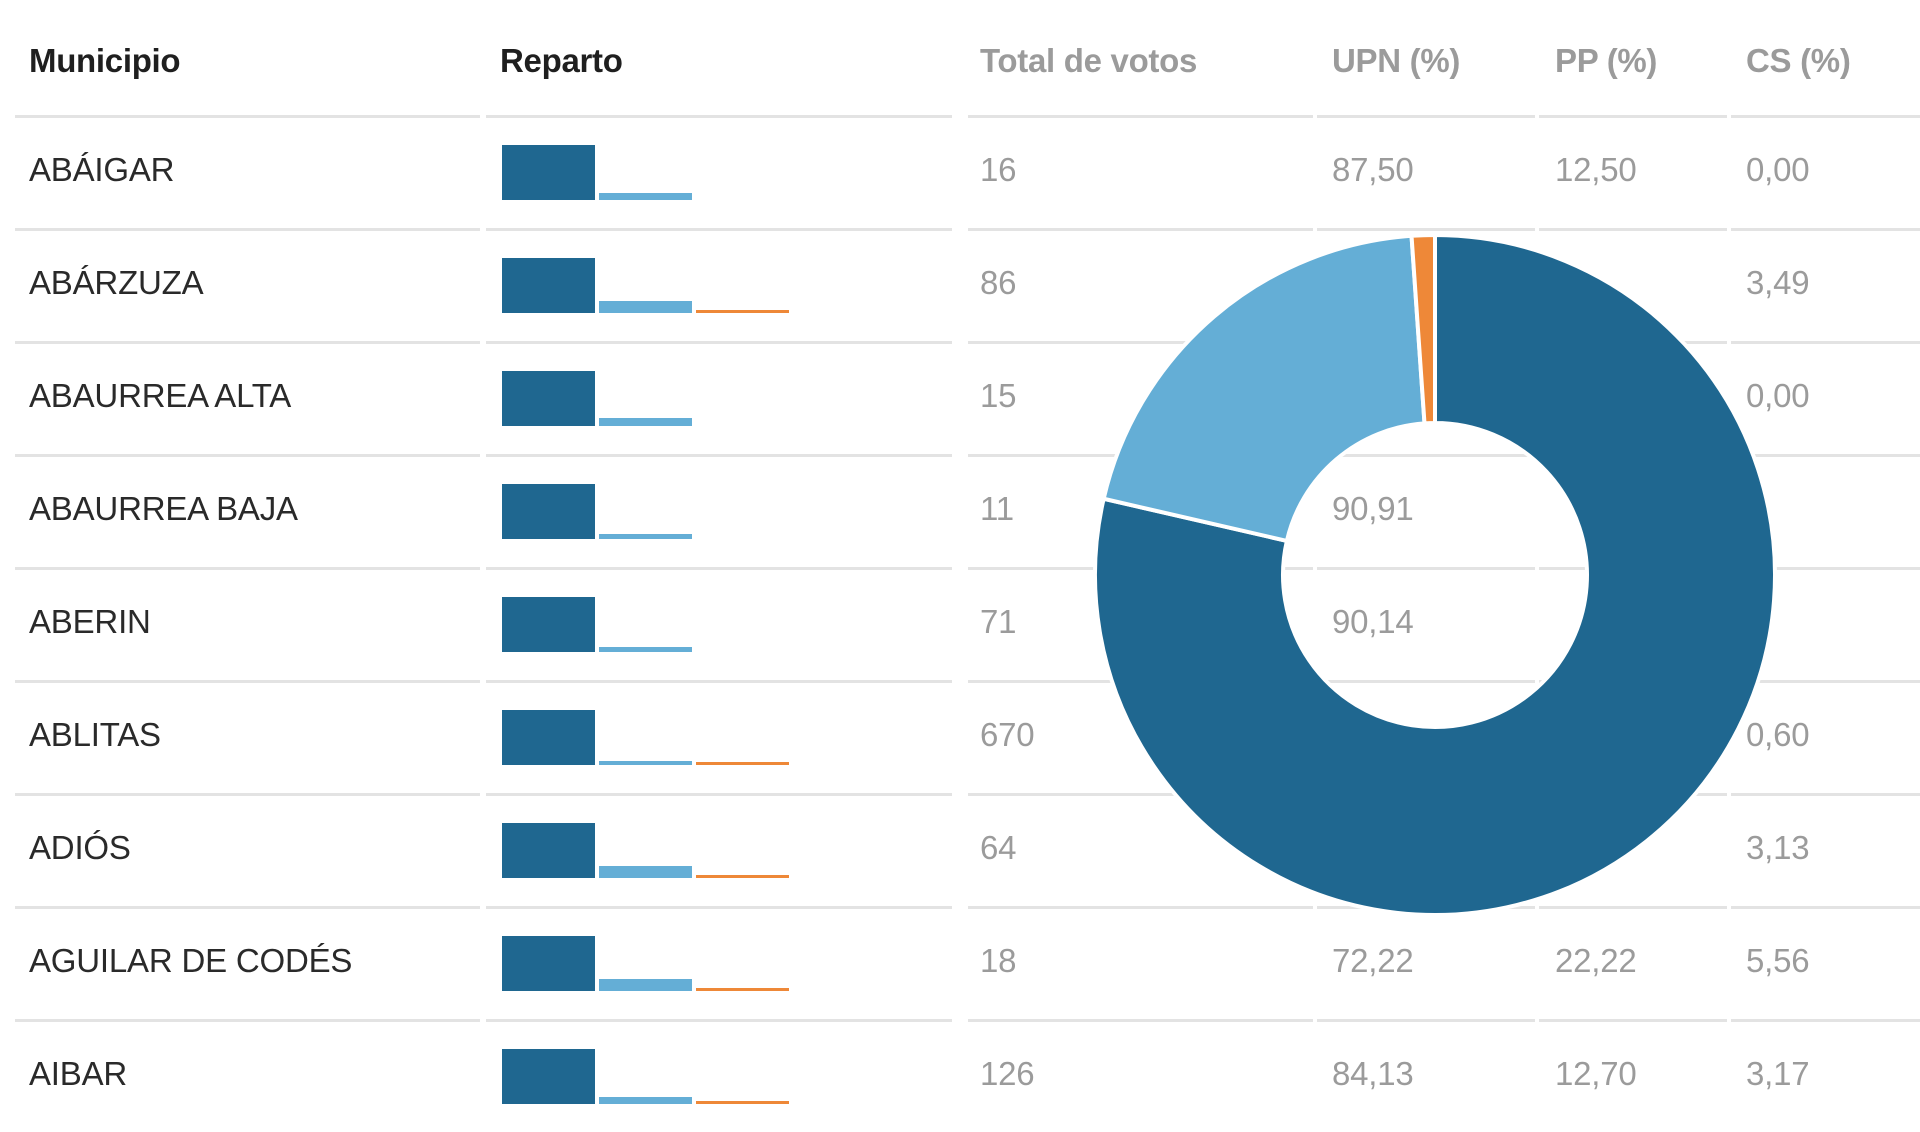  I want to click on header-reparto: Reparto, so click(561, 60).